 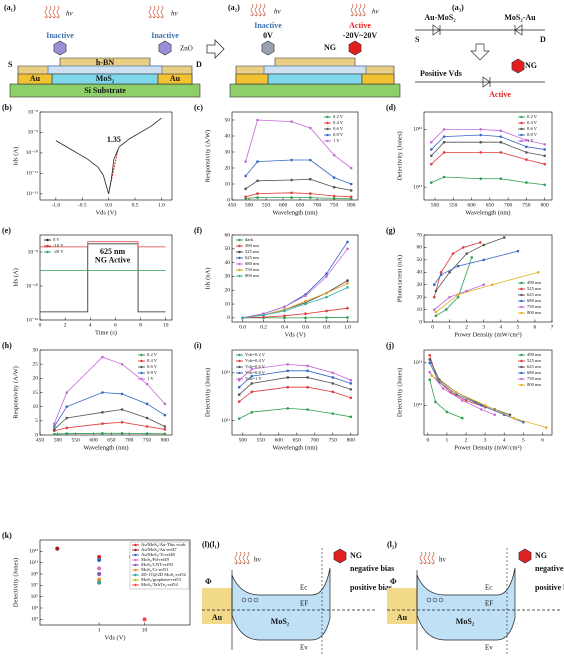 What do you see at coordinates (326, 327) in the screenshot?
I see `x-tick-label: 0.8` at bounding box center [326, 327].